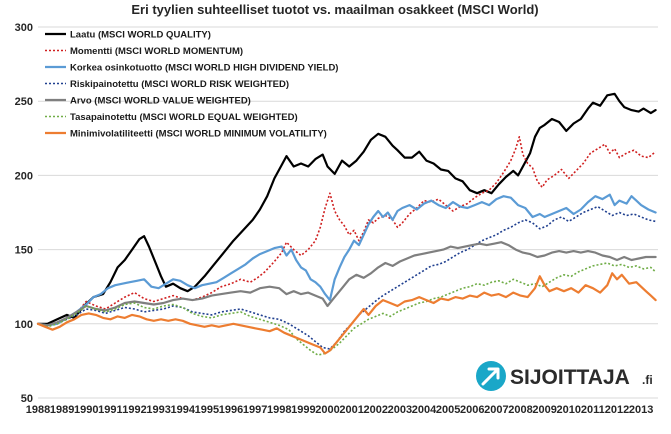  I want to click on y-tick-label: 300, so click(24, 28).